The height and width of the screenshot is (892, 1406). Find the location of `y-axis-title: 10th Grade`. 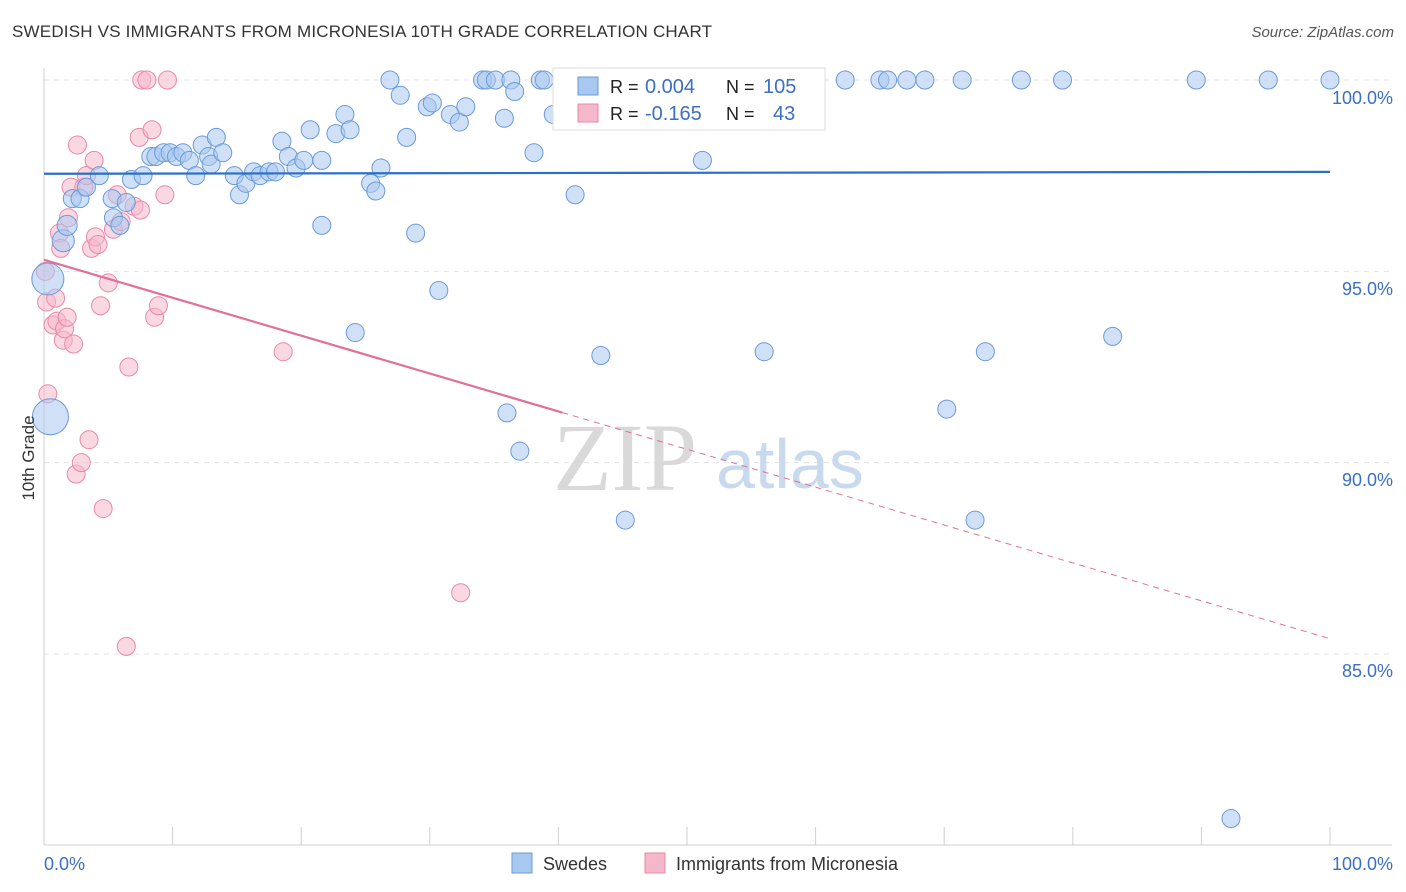

y-axis-title: 10th Grade is located at coordinates (28, 457).